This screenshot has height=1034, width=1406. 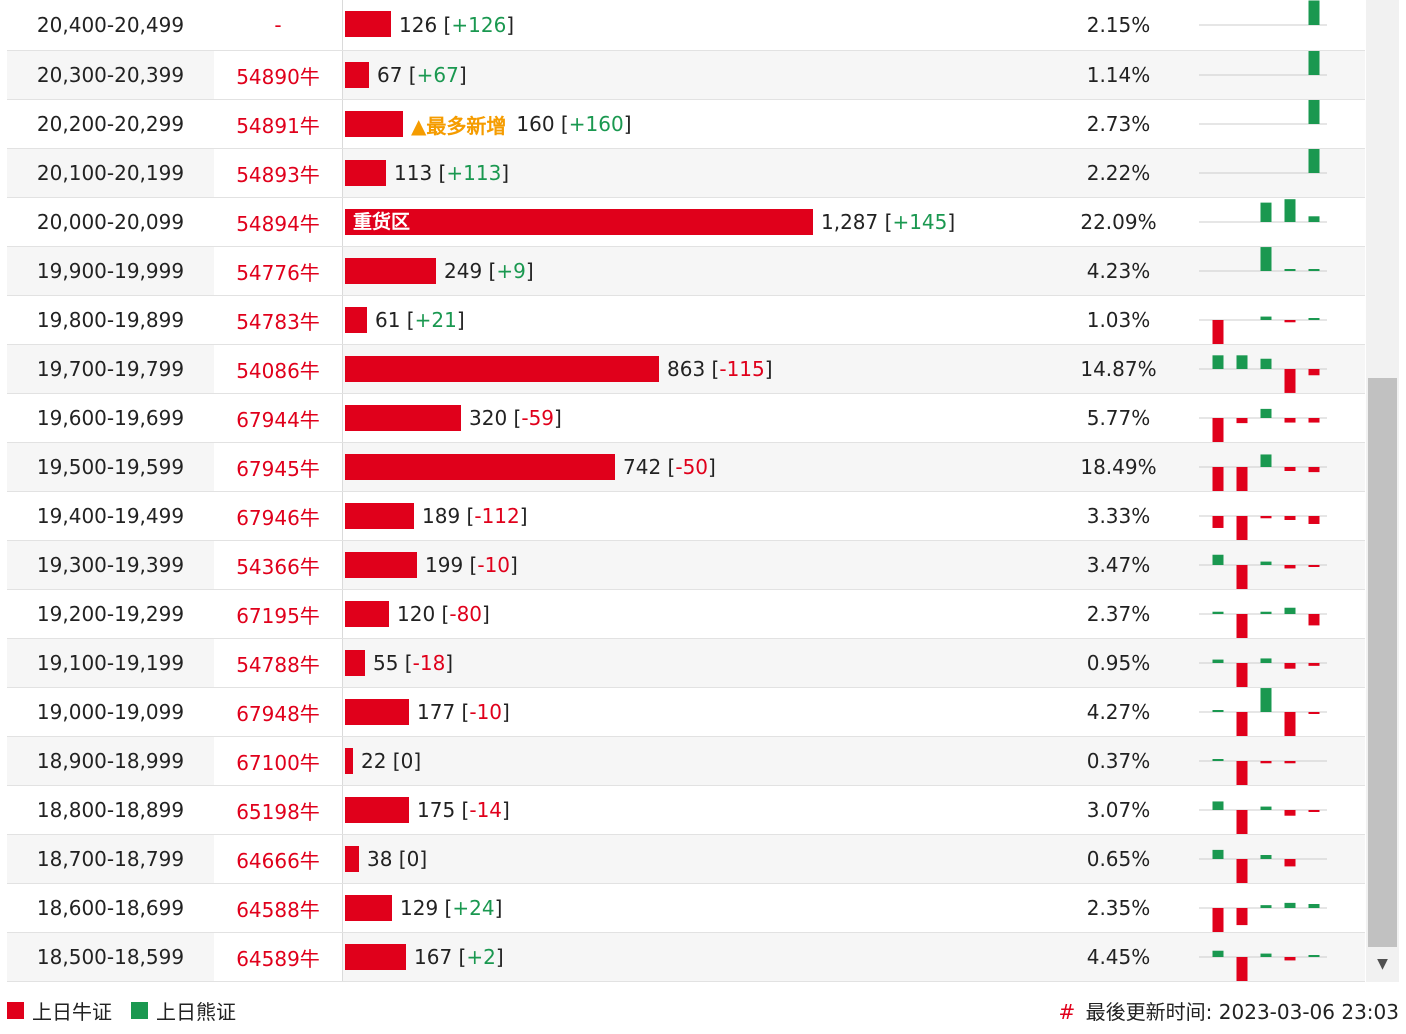 I want to click on table-row: 20,200-20,299 54891牛 ▲最多新增 160 [+160] 2.73%, so click(x=686, y=124).